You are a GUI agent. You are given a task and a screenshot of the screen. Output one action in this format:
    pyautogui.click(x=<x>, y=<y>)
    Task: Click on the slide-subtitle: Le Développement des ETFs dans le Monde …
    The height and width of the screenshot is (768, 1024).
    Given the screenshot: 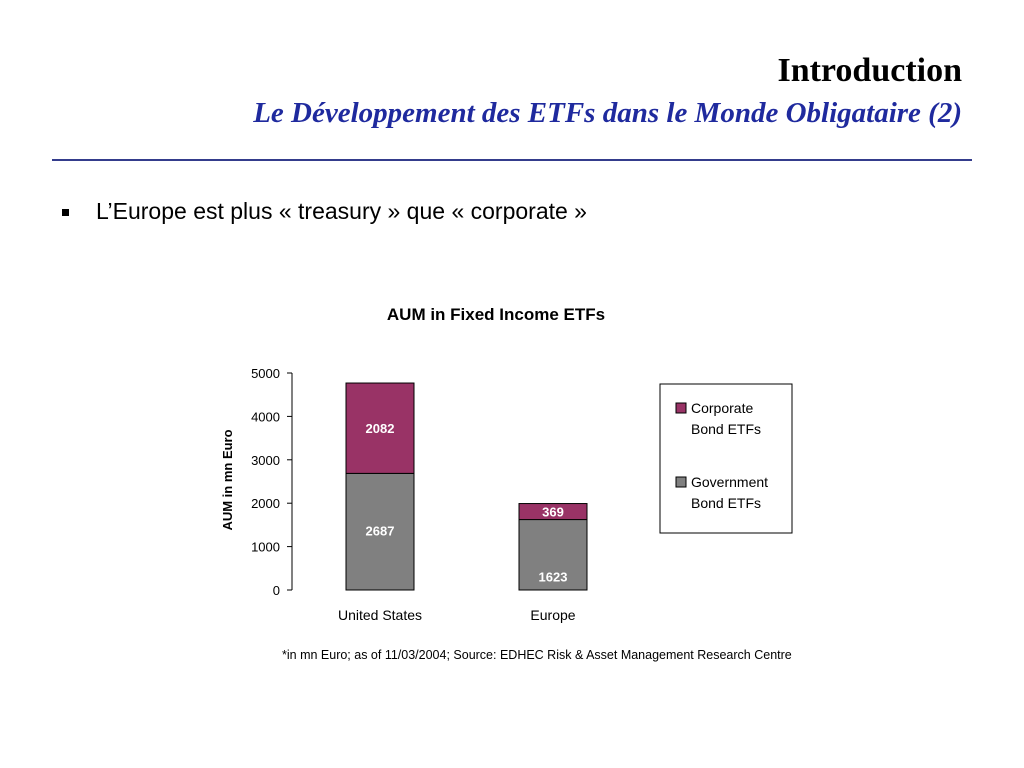 What is the action you would take?
    pyautogui.click(x=607, y=113)
    